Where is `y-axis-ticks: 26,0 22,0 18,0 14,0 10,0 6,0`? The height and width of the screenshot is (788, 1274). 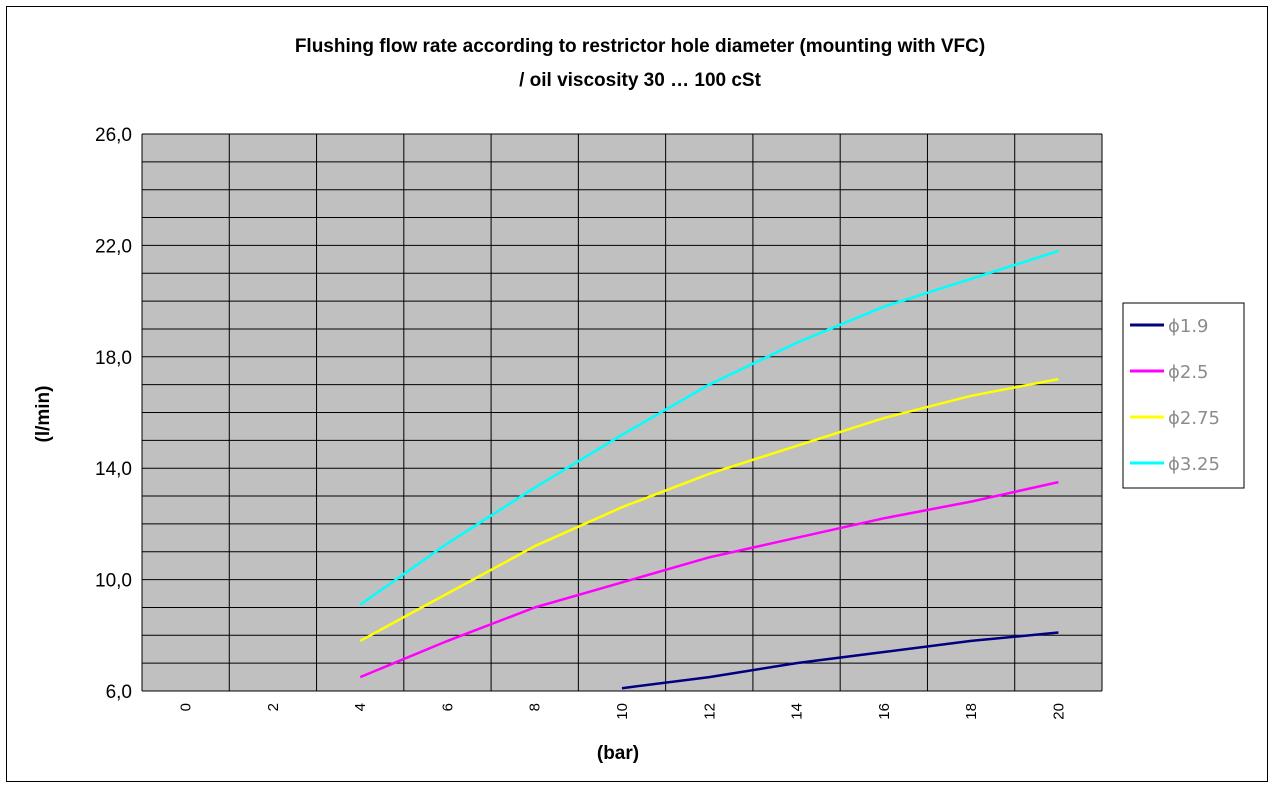
y-axis-ticks: 26,0 22,0 18,0 14,0 10,0 6,0 is located at coordinates (113, 414).